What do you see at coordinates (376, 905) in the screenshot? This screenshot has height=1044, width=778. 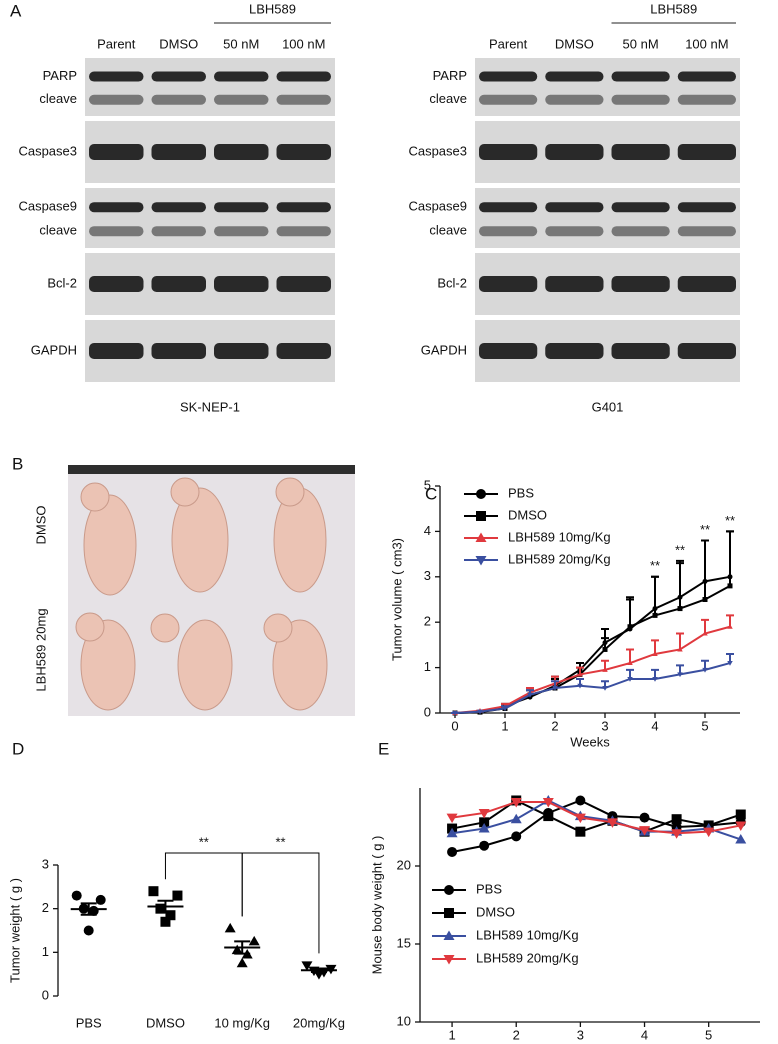 I see `y-axis-title: Mouse body weight ( g )` at bounding box center [376, 905].